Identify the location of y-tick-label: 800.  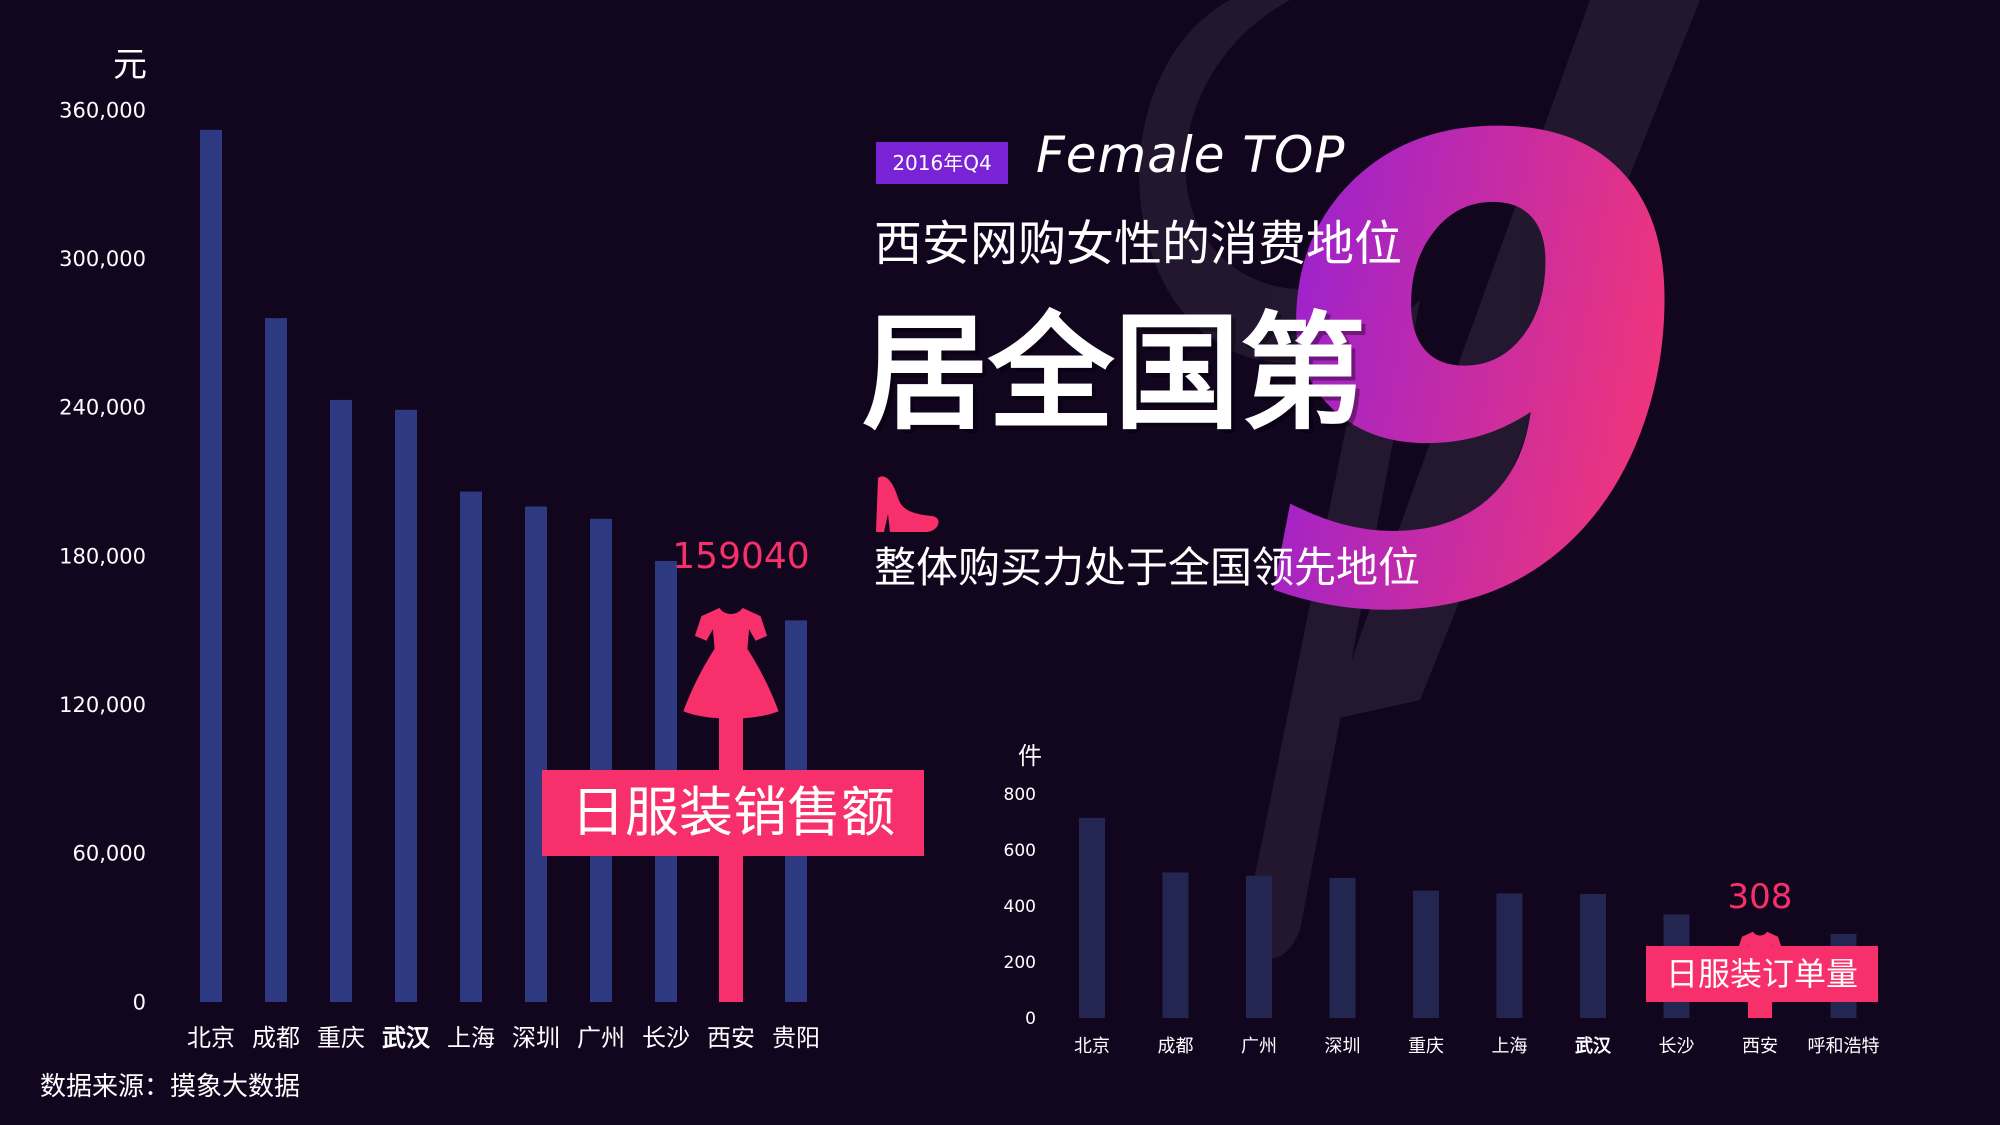
(1020, 795).